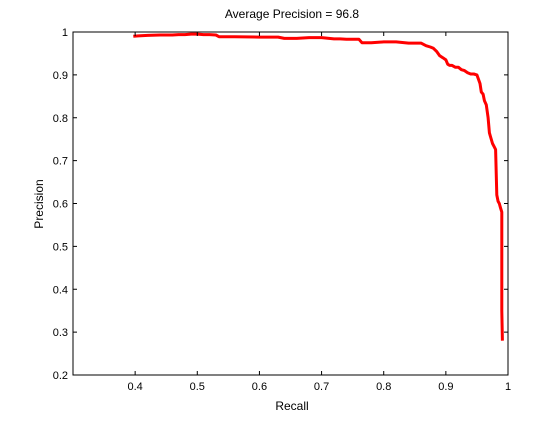  I want to click on y-tick-label: 0.2, so click(60, 376).